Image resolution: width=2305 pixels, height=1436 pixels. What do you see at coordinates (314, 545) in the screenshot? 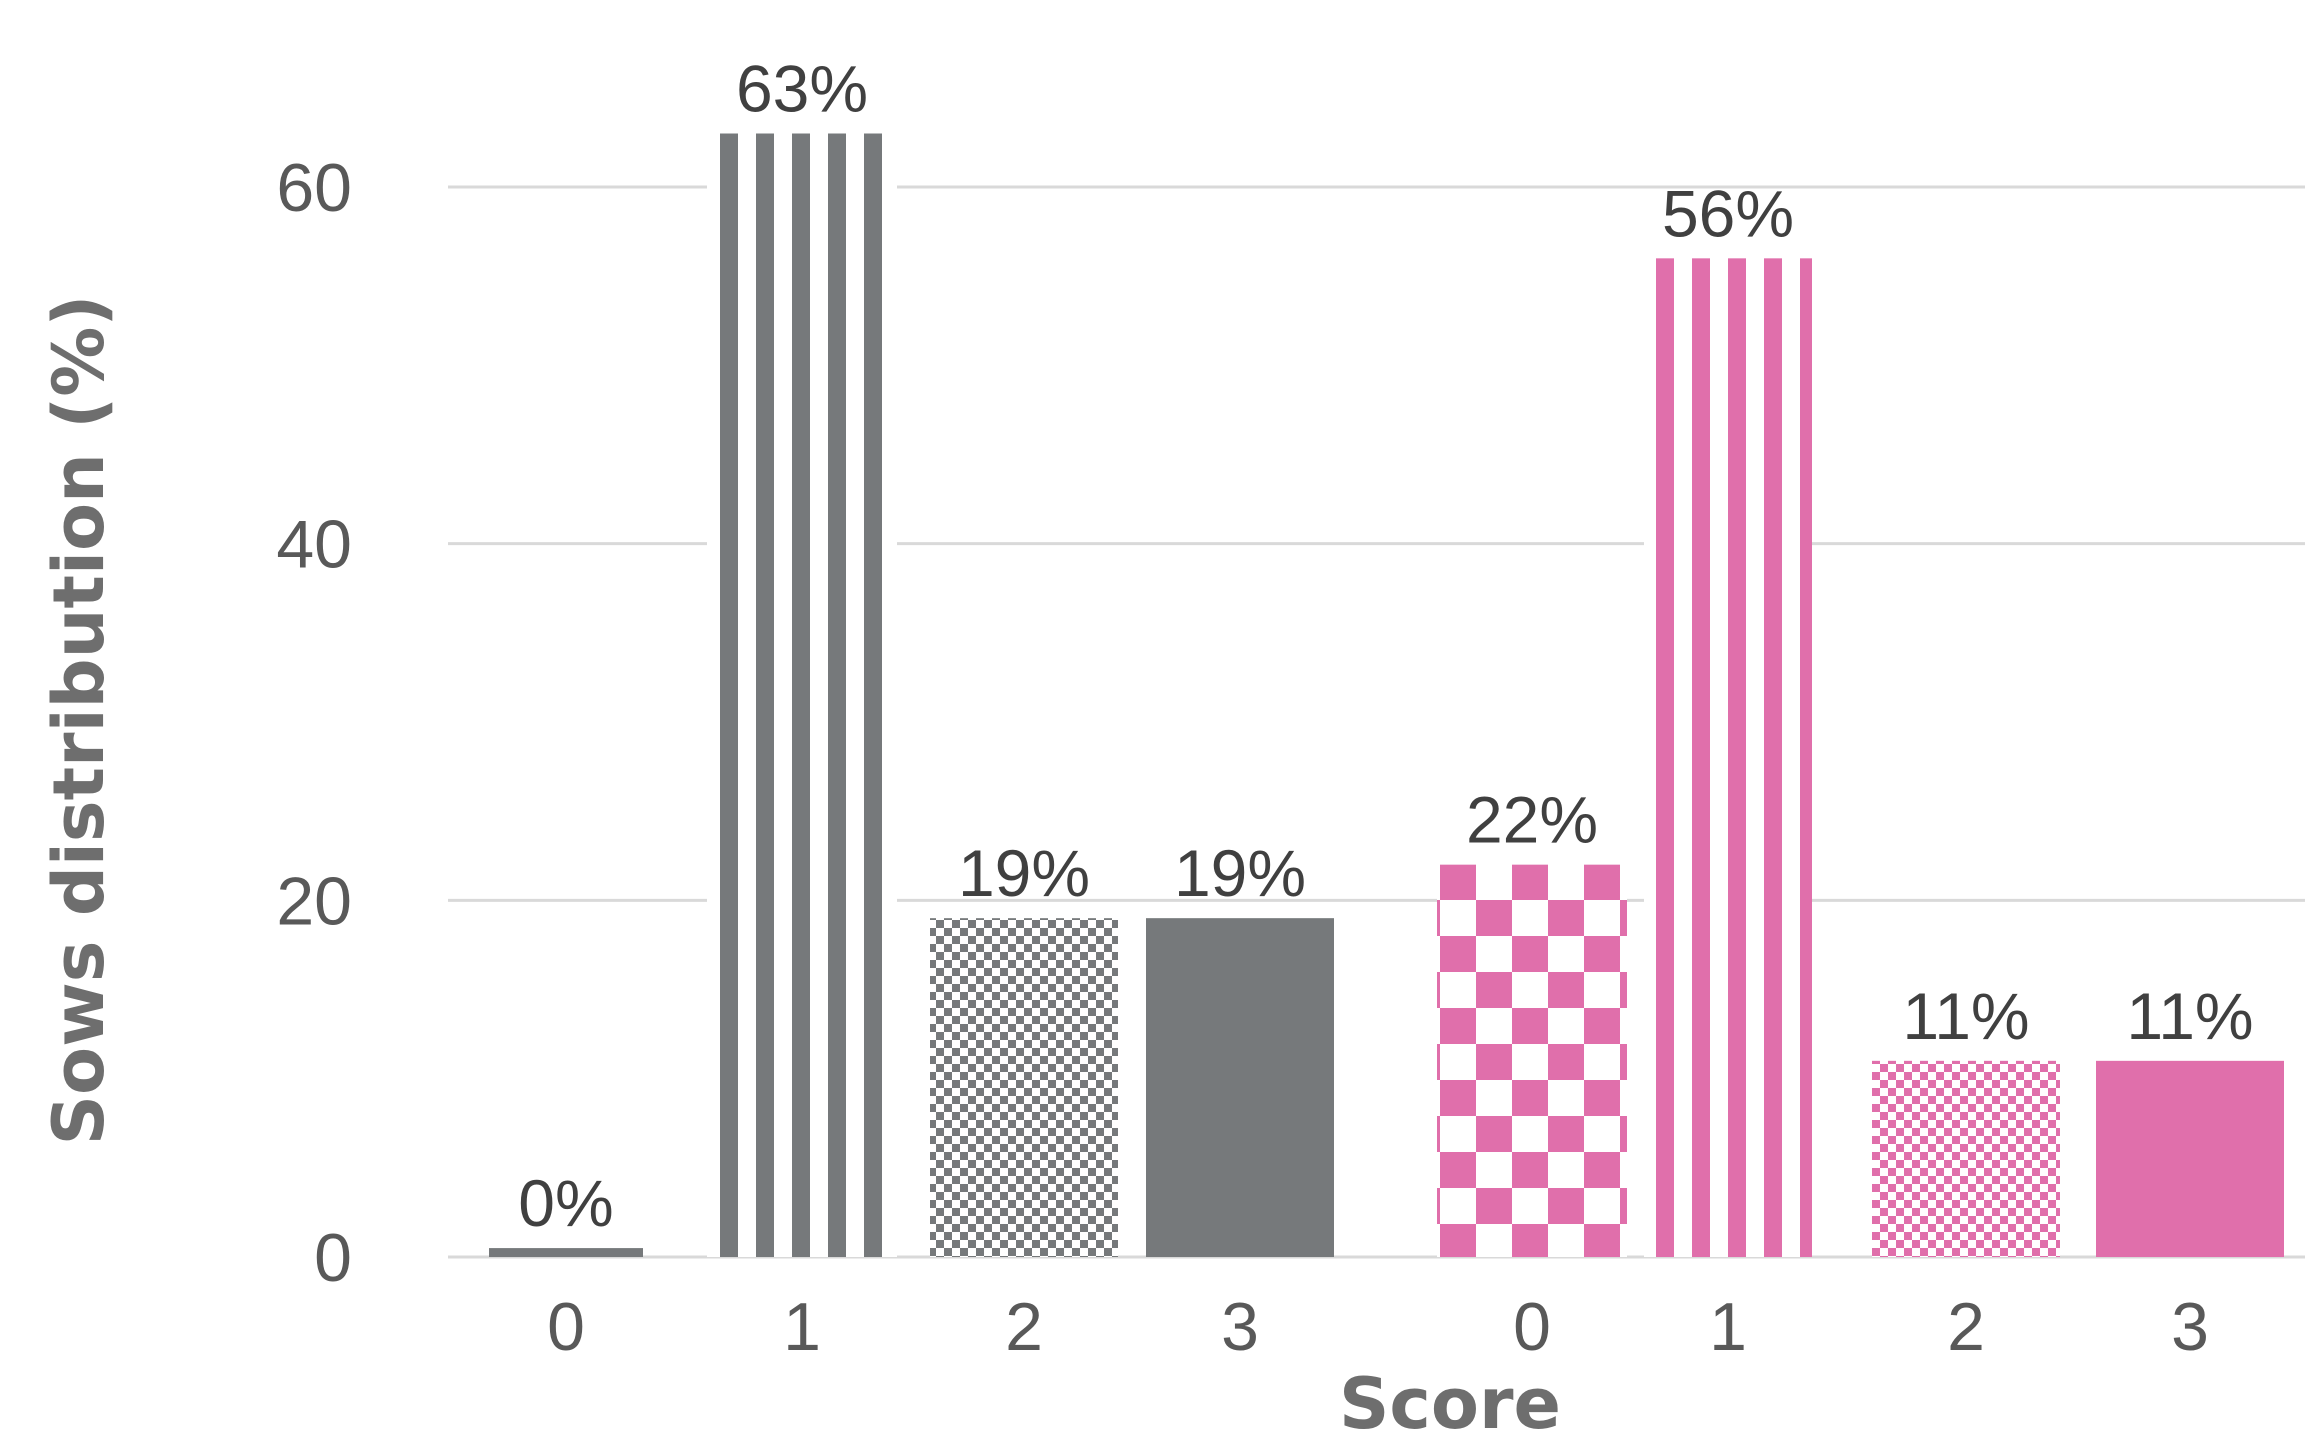
I see `y-tick-label: 40` at bounding box center [314, 545].